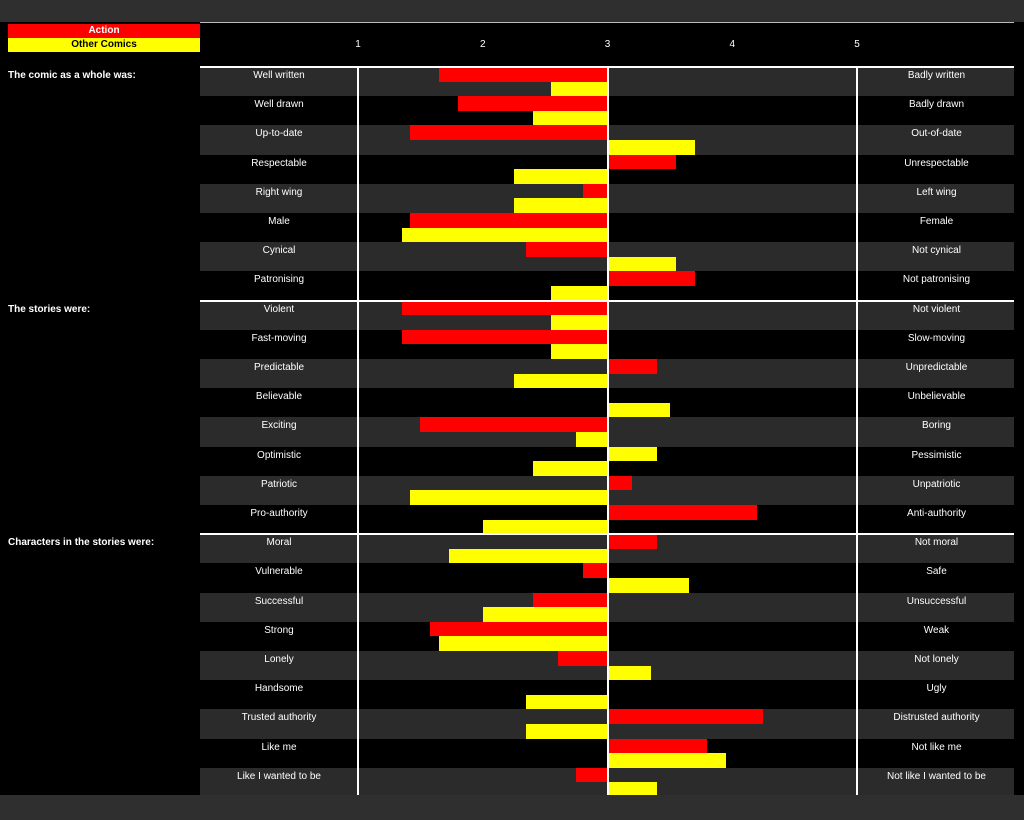 This screenshot has width=1024, height=820. Describe the element at coordinates (936, 192) in the screenshot. I see `right-label: Left wing` at that location.